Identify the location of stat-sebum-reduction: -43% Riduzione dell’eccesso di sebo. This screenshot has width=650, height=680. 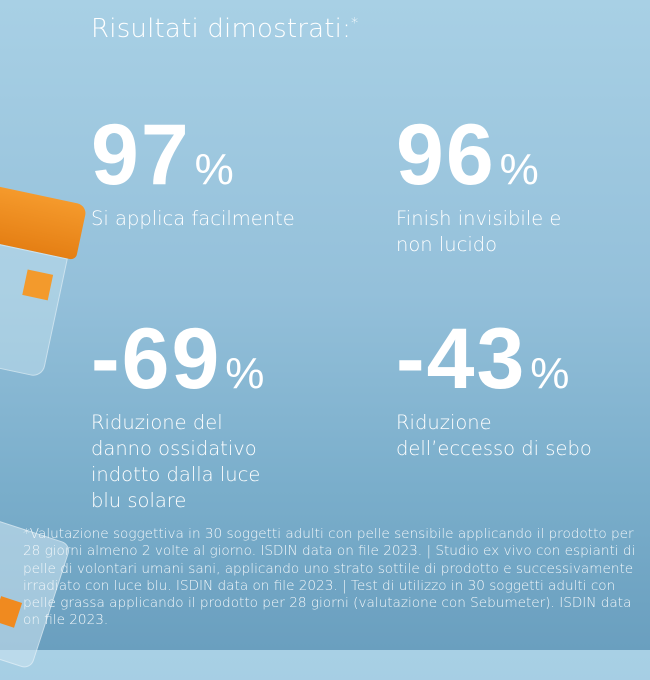
(494, 389).